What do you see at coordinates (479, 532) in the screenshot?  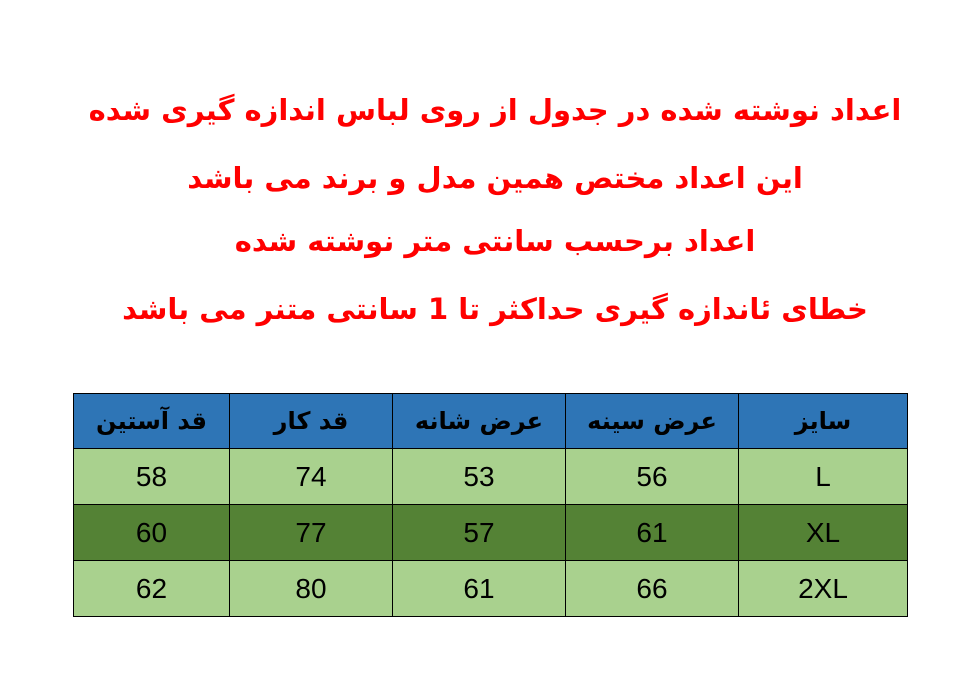 I see `cell-shoulder: 57` at bounding box center [479, 532].